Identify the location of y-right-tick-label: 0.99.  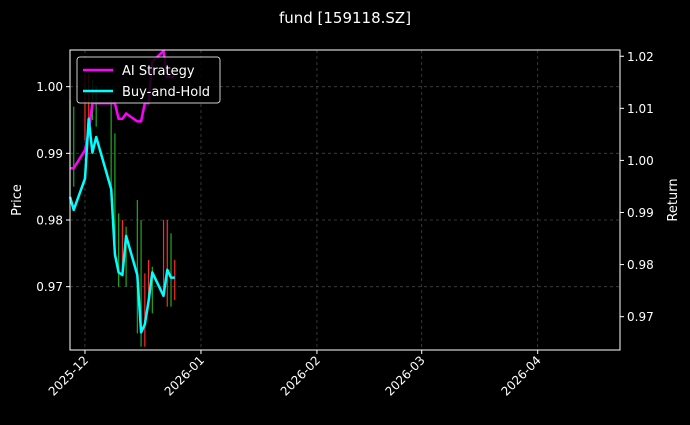
(640, 213).